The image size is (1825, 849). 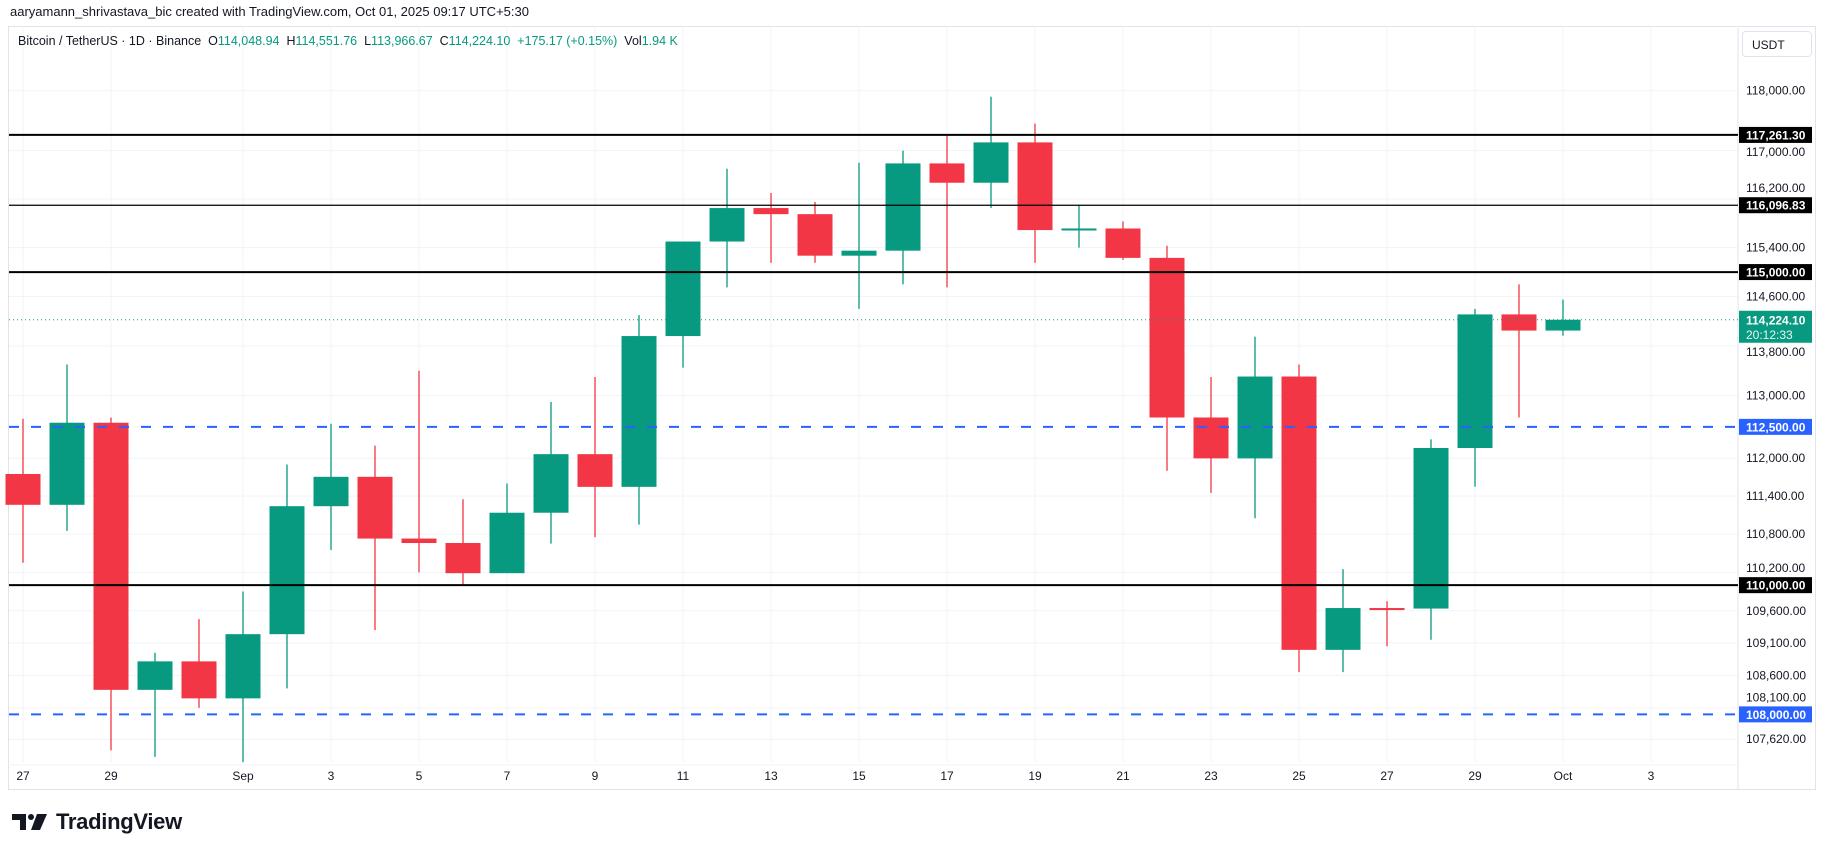 I want to click on date-tick-label: 25, so click(x=1299, y=776).